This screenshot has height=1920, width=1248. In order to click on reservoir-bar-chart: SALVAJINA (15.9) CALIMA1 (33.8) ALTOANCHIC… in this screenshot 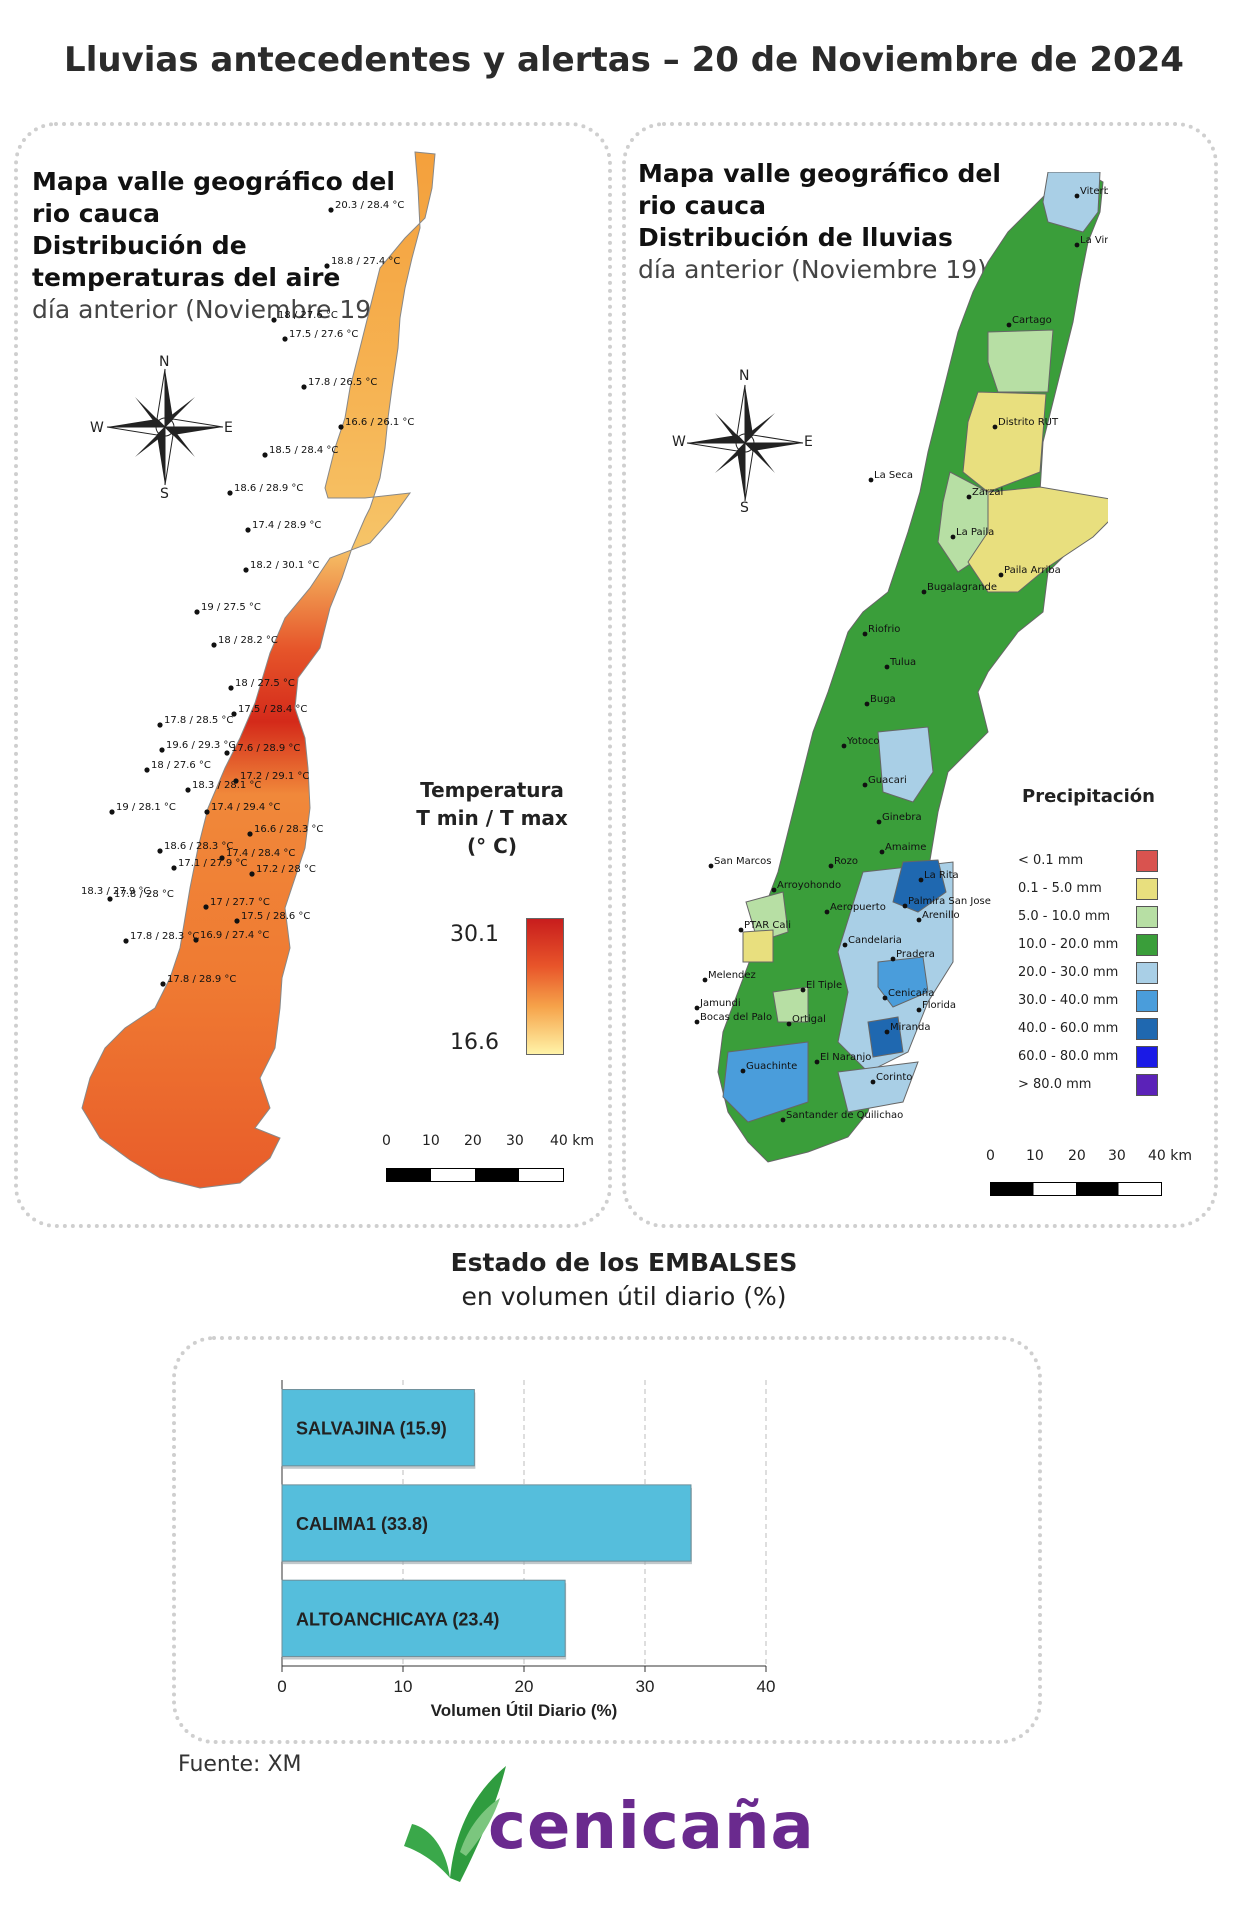, I will do `click(526, 1550)`.